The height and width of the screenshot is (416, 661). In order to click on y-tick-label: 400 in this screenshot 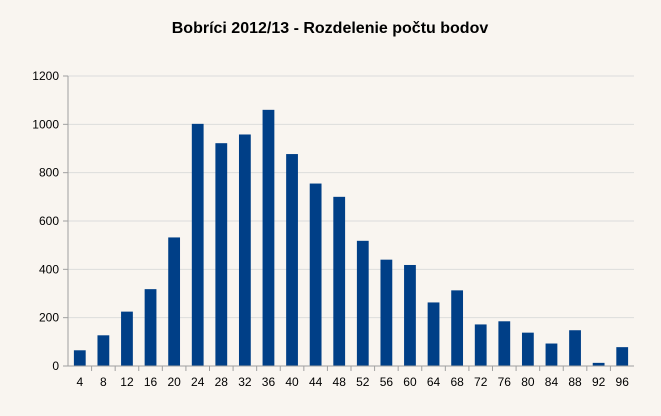, I will do `click(49, 269)`.